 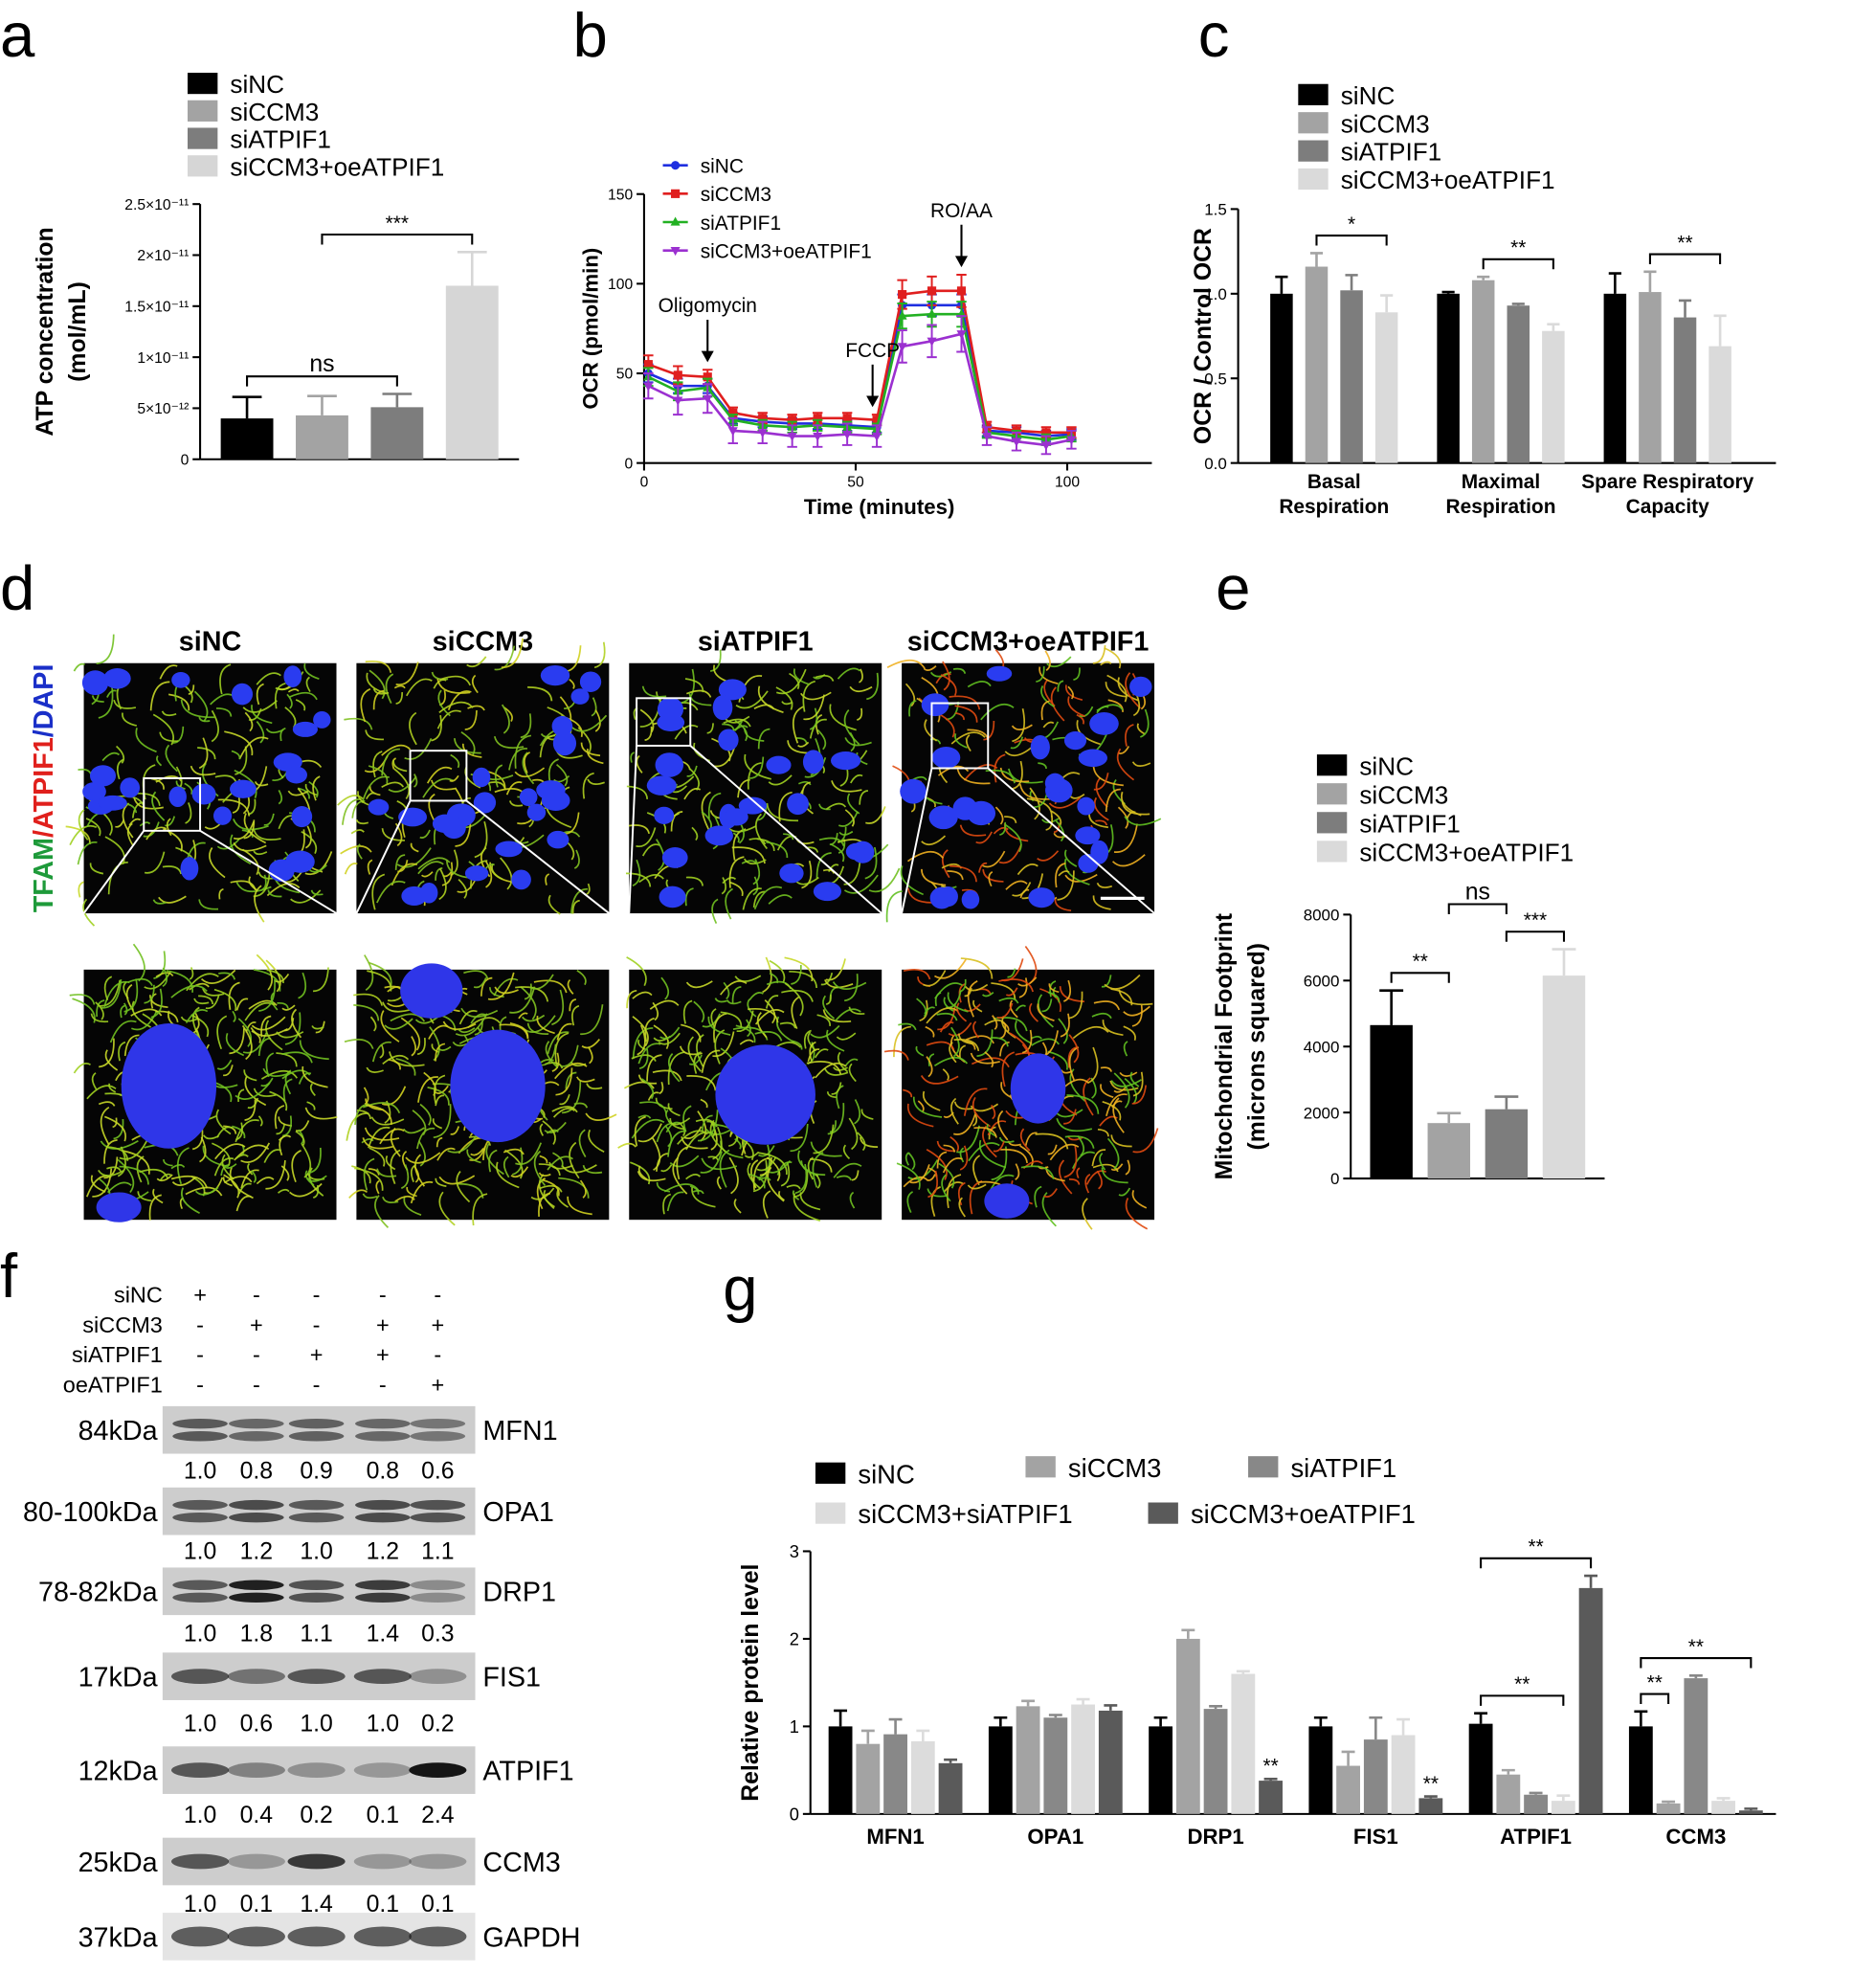 I want to click on y-tick-label: 0, so click(x=1334, y=1179).